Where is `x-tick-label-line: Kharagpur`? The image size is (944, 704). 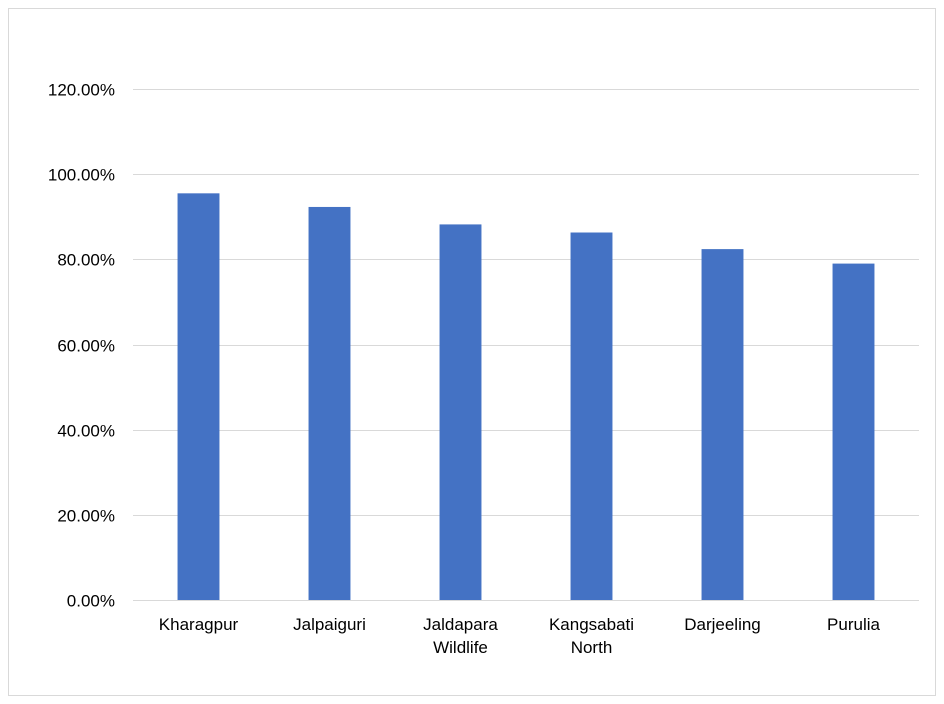
x-tick-label-line: Kharagpur is located at coordinates (199, 624).